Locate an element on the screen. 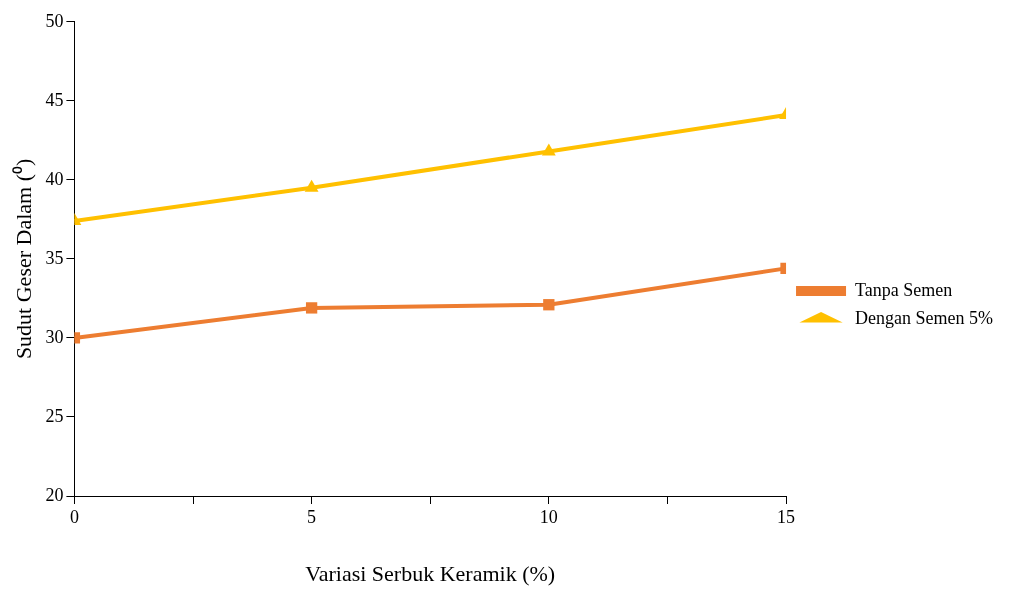 The width and height of the screenshot is (1027, 600). y-tick-label: 50 is located at coordinates (54, 20).